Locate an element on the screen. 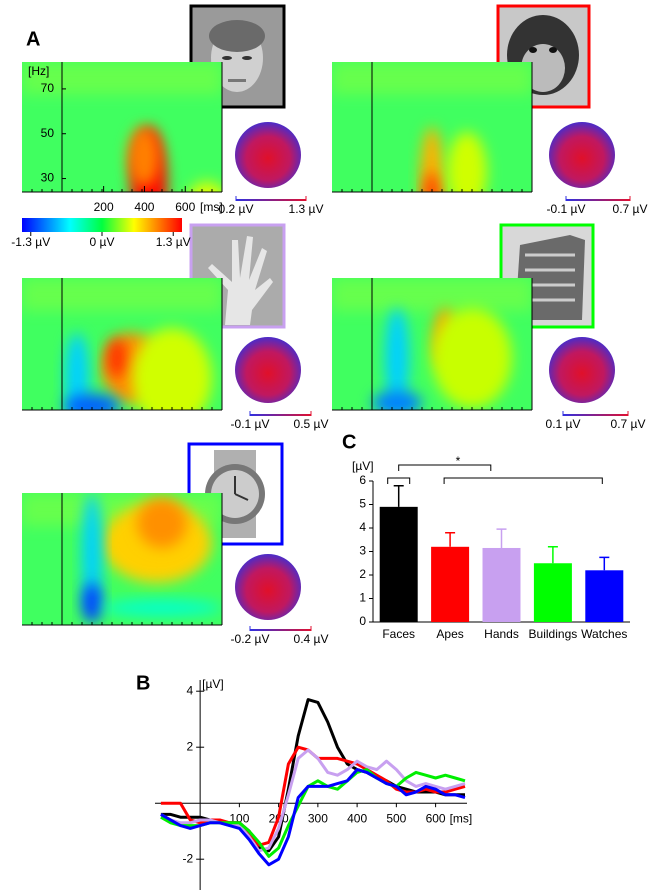  y-tick-label: 5 is located at coordinates (362, 504).